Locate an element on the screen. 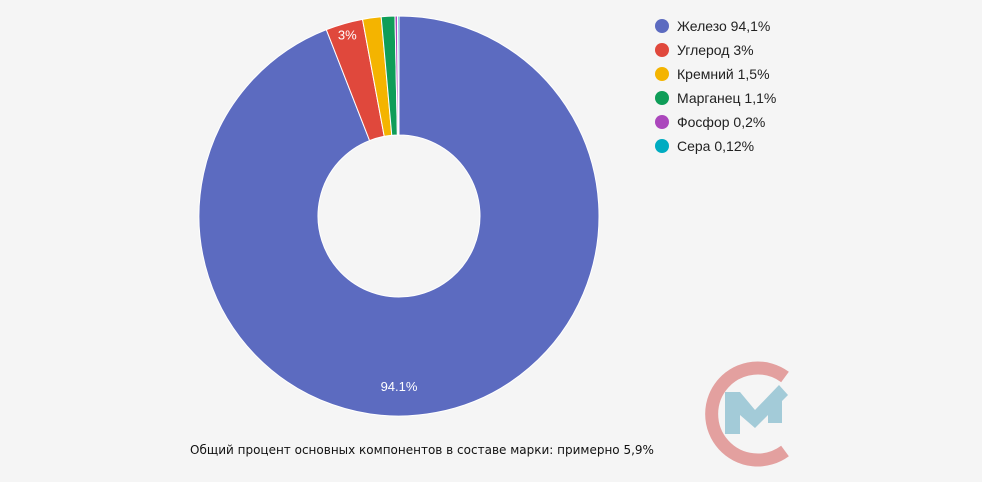 The image size is (982, 482). legend-item: Железо 94,1% is located at coordinates (715, 26).